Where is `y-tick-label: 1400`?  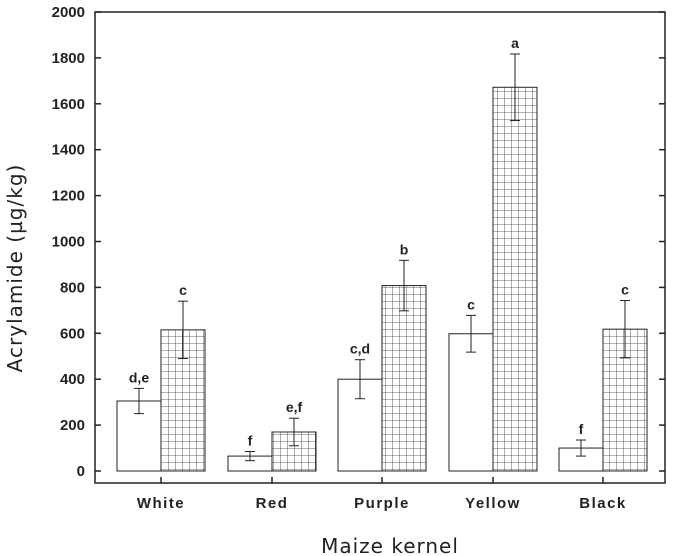 y-tick-label: 1400 is located at coordinates (68, 150).